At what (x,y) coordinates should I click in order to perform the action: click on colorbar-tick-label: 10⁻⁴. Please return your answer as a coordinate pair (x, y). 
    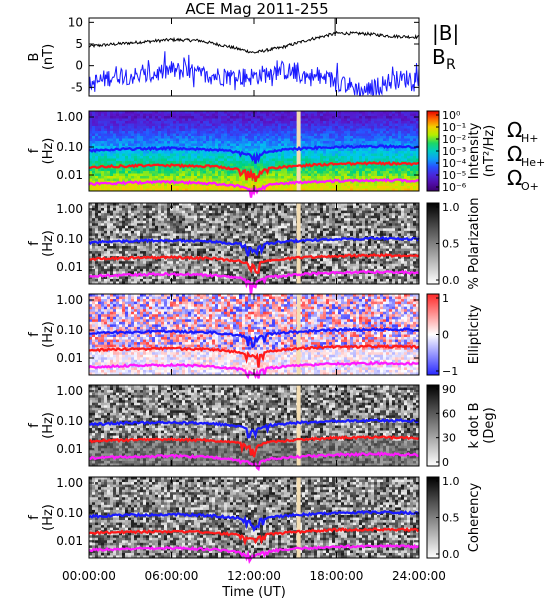
    Looking at the image, I should click on (454, 163).